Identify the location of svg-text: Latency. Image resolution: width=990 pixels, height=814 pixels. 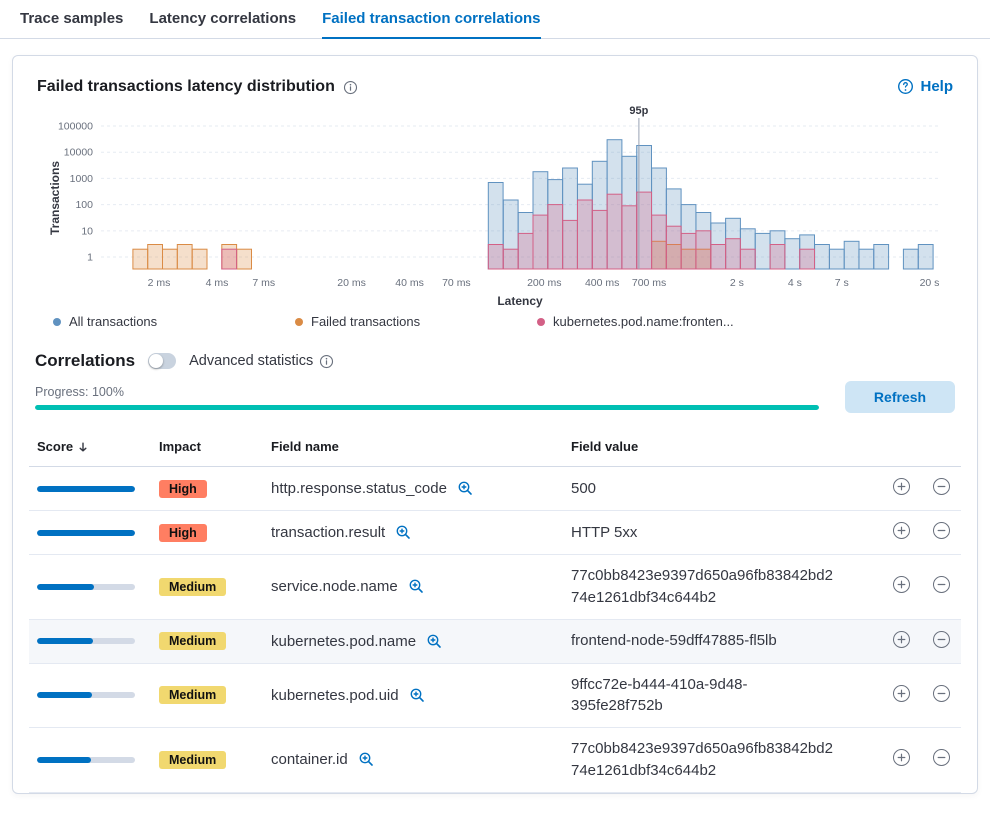
(520, 301).